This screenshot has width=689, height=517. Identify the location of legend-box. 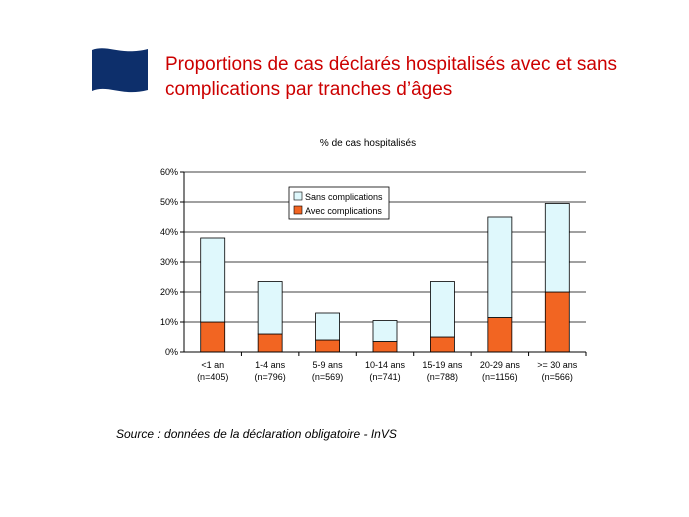
(339, 203).